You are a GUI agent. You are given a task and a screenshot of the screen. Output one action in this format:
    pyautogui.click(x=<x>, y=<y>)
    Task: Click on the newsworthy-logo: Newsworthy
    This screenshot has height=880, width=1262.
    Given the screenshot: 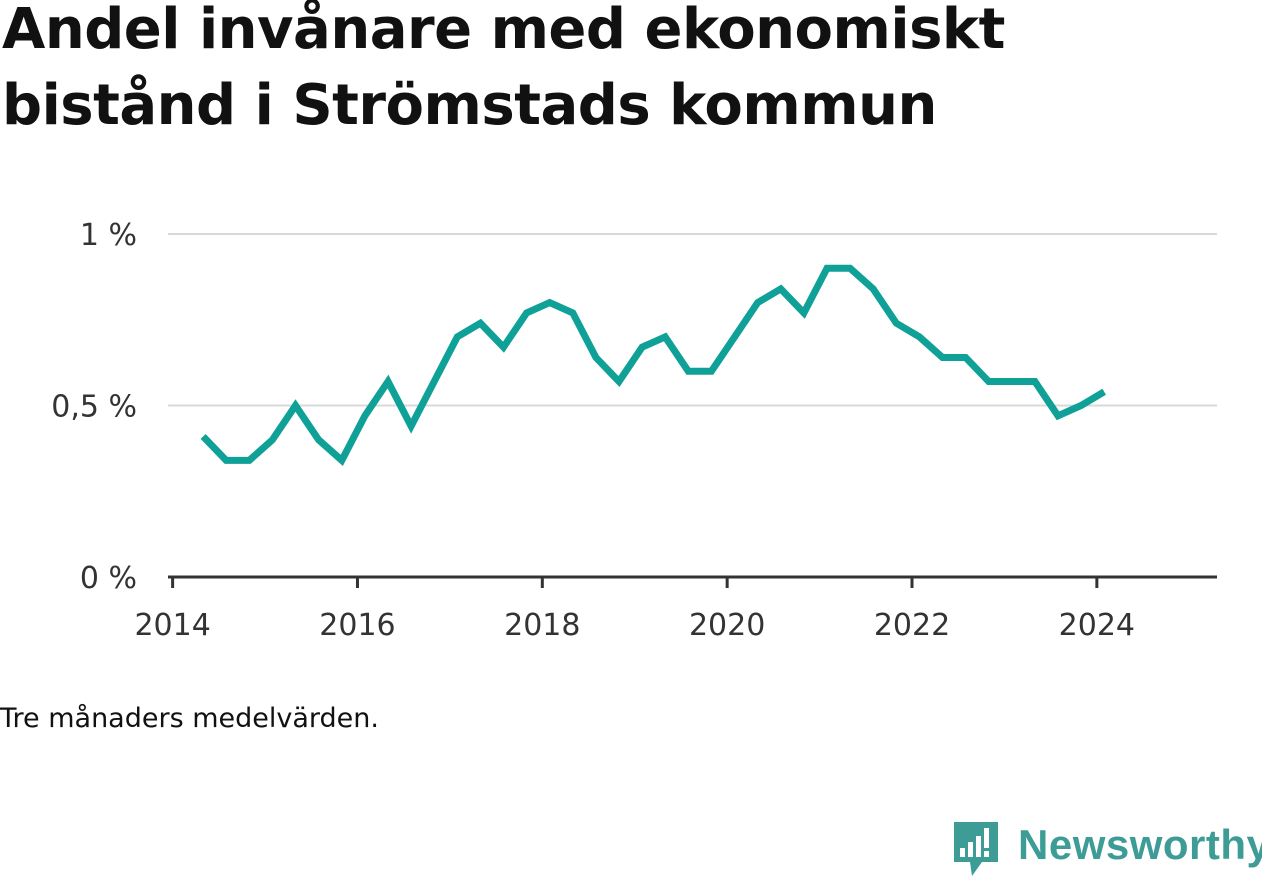 What is the action you would take?
    pyautogui.click(x=1106, y=849)
    